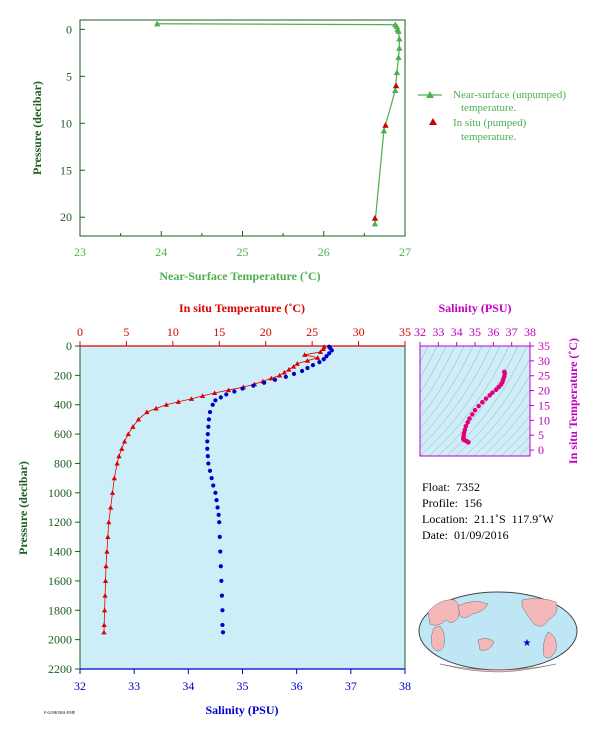 The width and height of the screenshot is (601, 732). I want to click on pressure-tick-label: 800, so click(63, 463).